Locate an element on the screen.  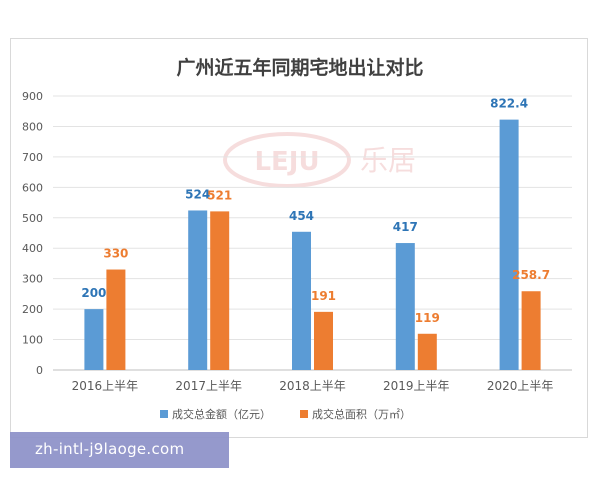
y-tick-label: 0 is located at coordinates (39, 370).